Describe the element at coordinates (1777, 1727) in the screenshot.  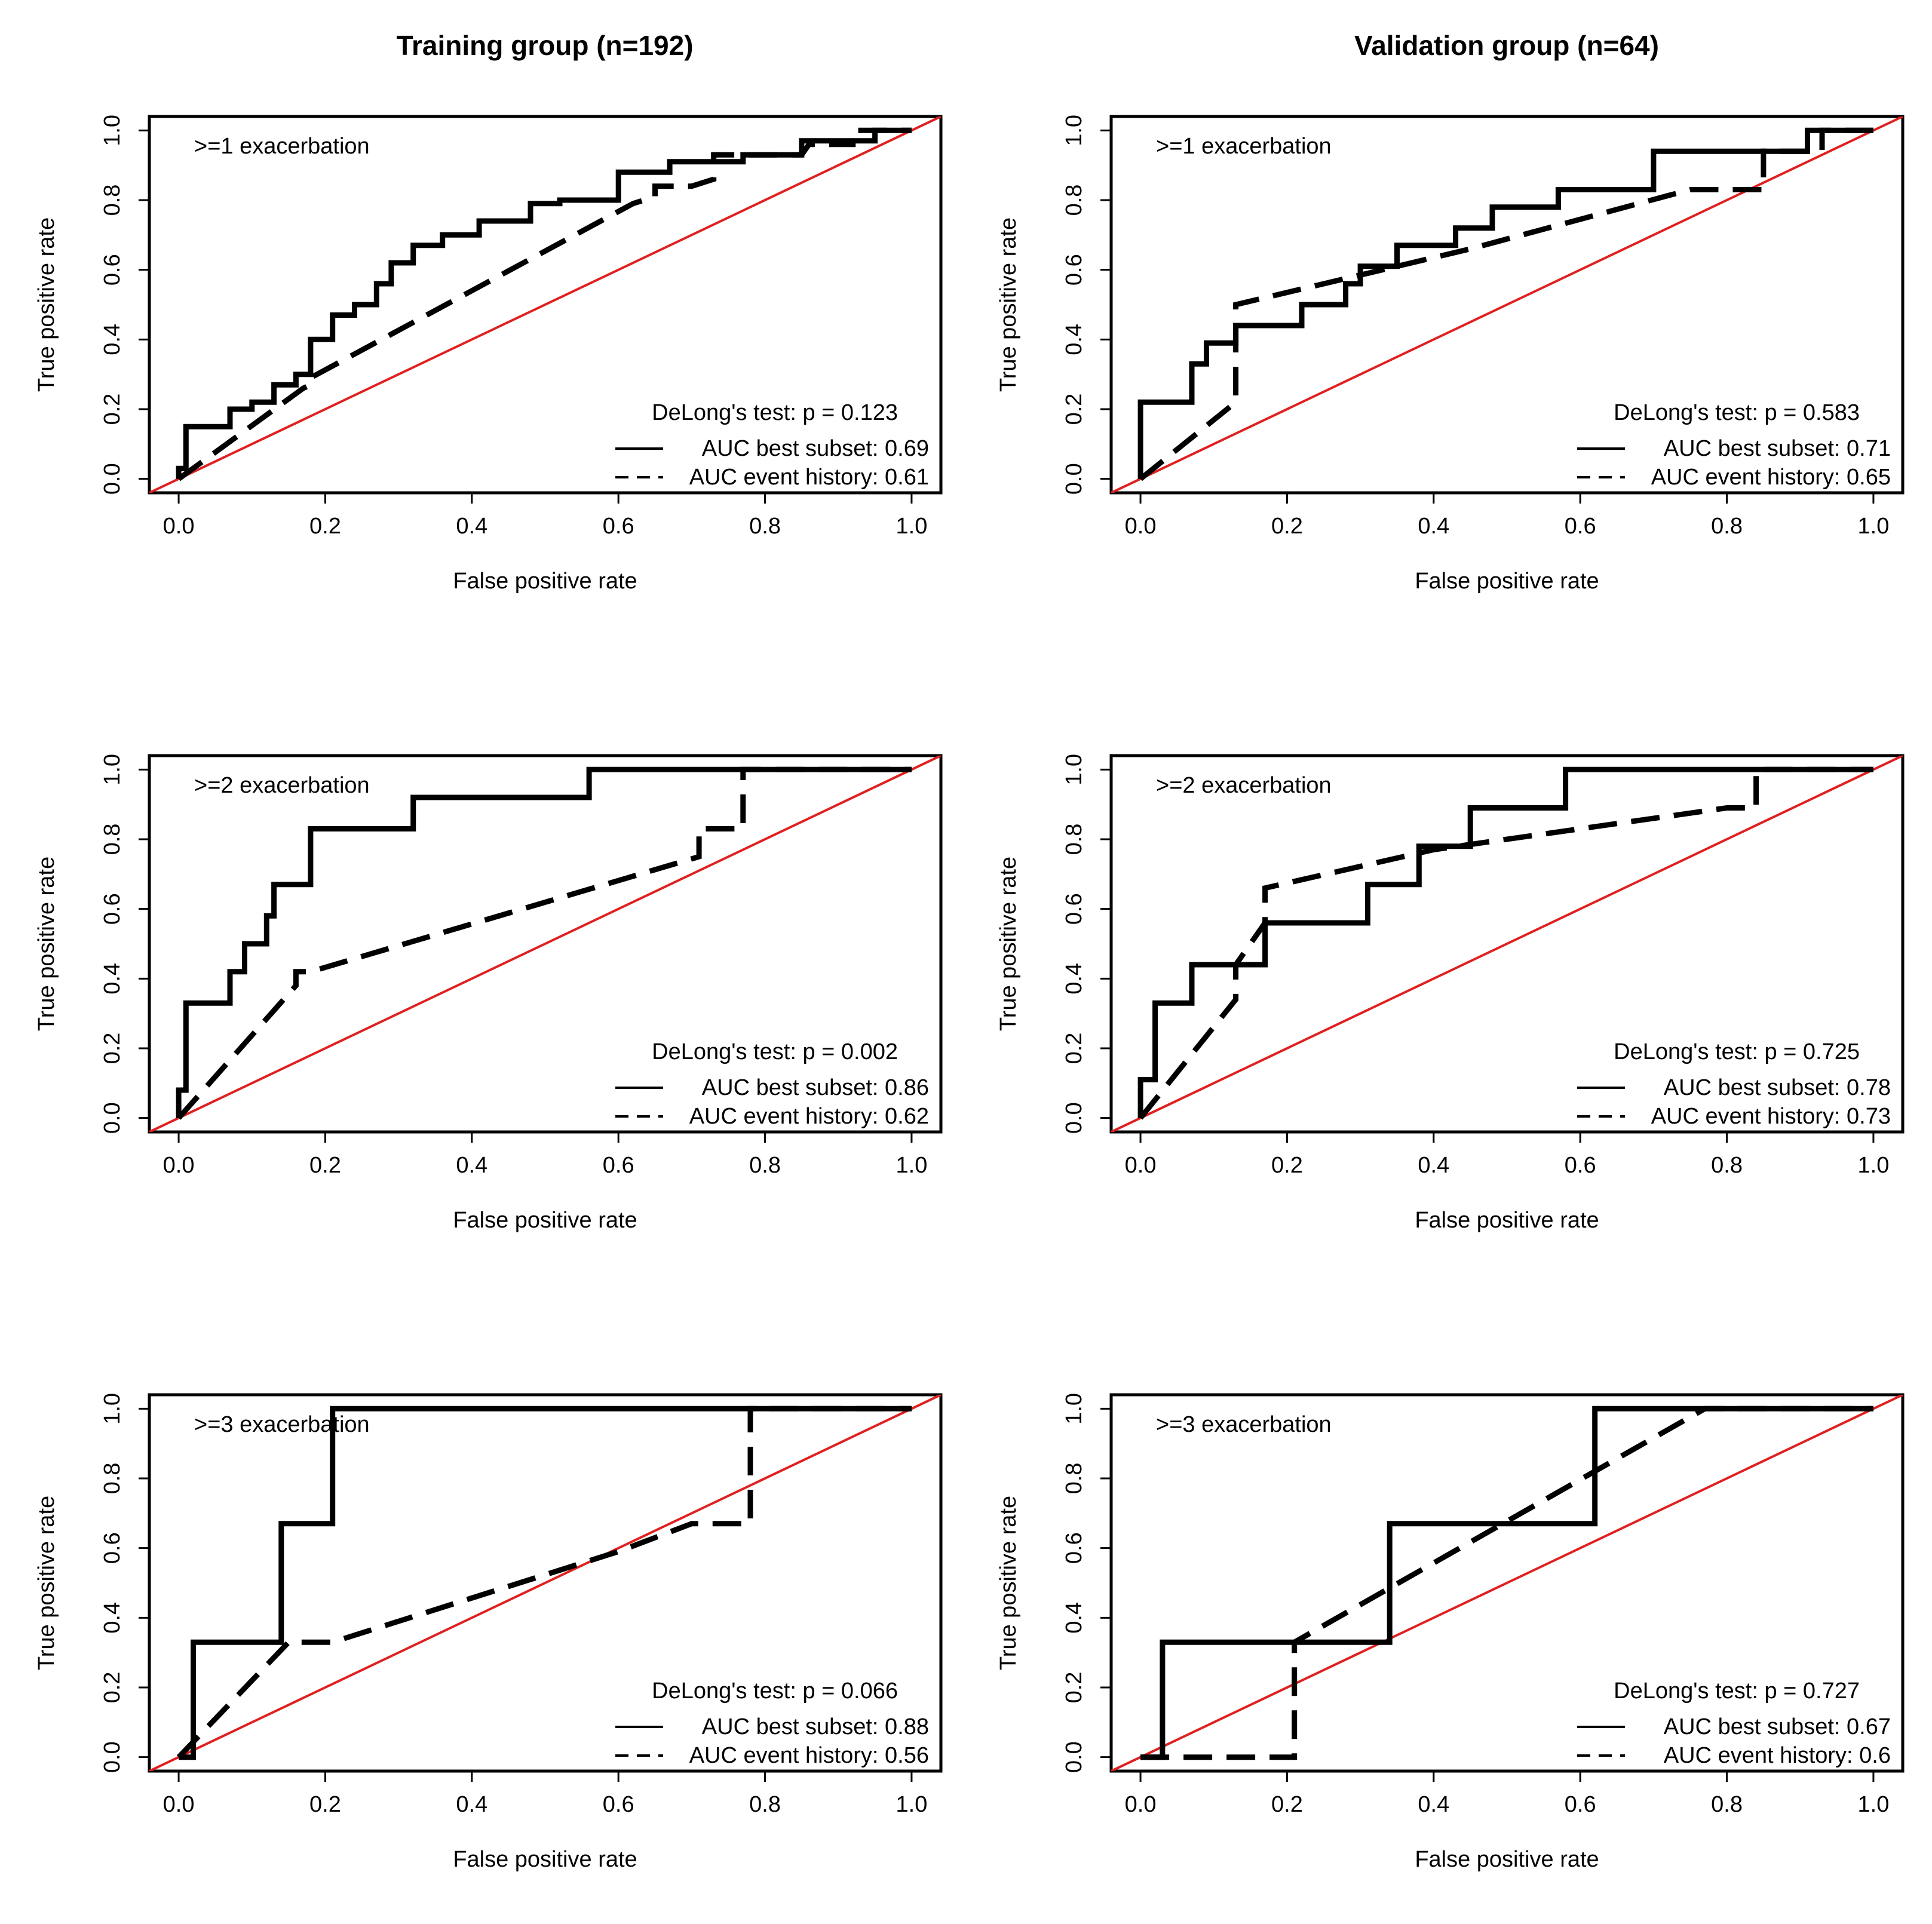
I see `legend-entry: AUC best subset: 0.67` at that location.